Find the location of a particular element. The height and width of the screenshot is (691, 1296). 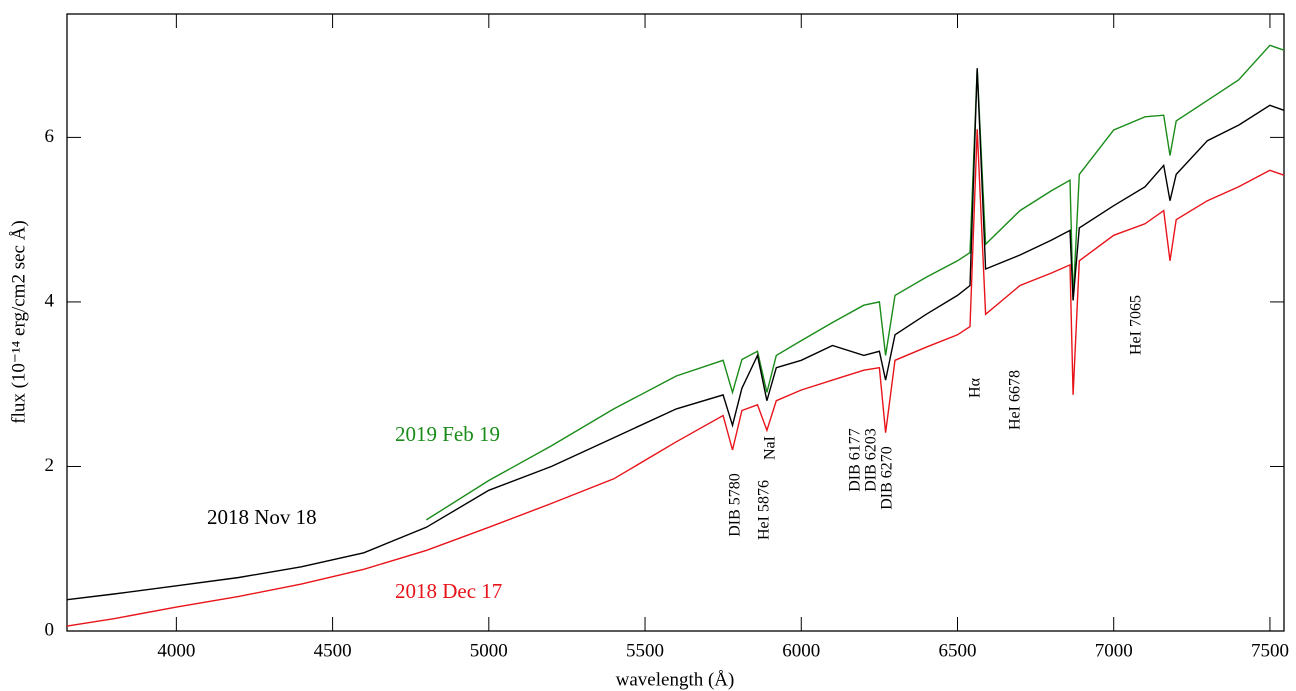

x-tick-label: 4000 is located at coordinates (176, 650).